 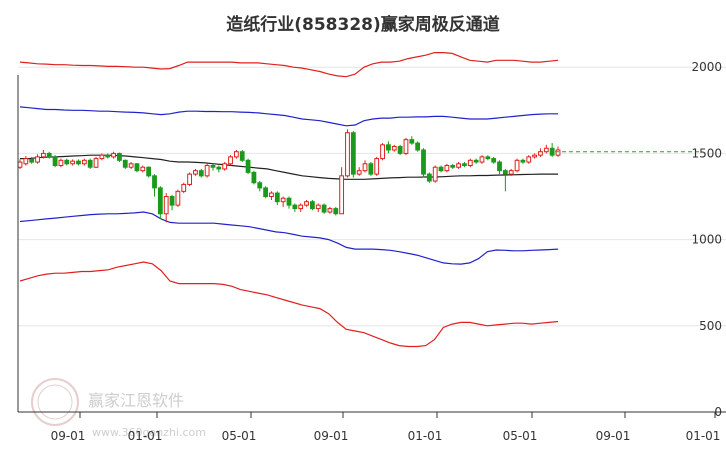 I want to click on y-tick-labels: 0 500 1000 1500 2000, so click(x=706, y=239).